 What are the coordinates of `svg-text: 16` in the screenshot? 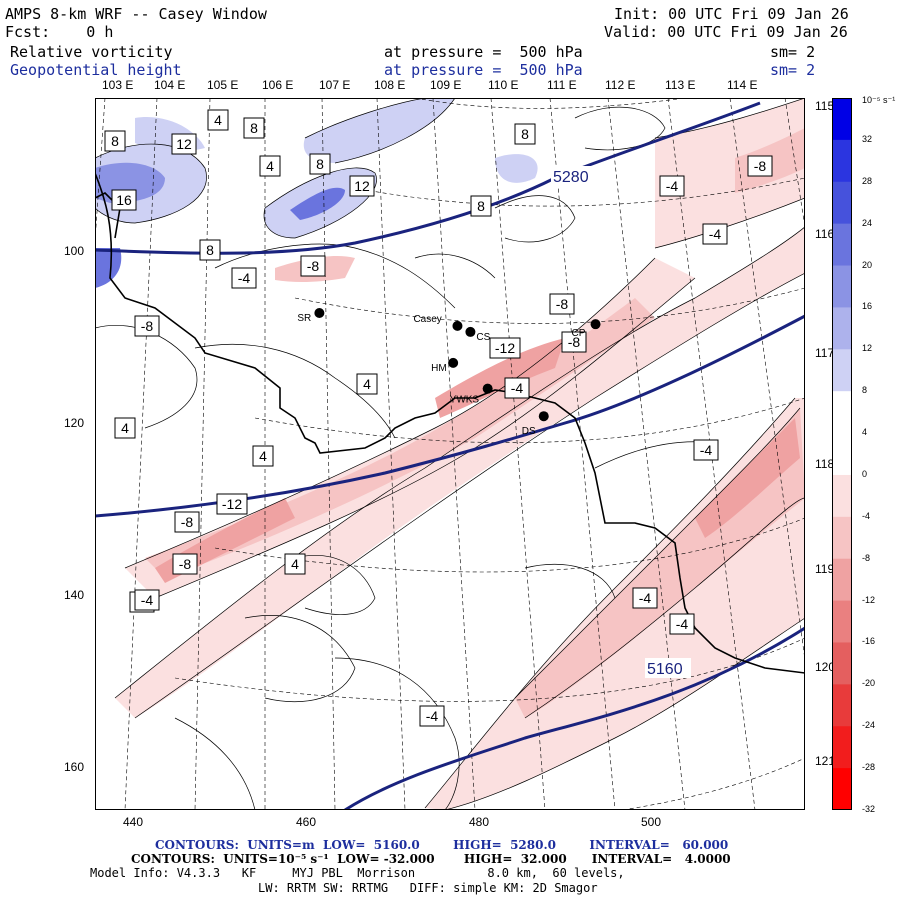 It's located at (124, 200).